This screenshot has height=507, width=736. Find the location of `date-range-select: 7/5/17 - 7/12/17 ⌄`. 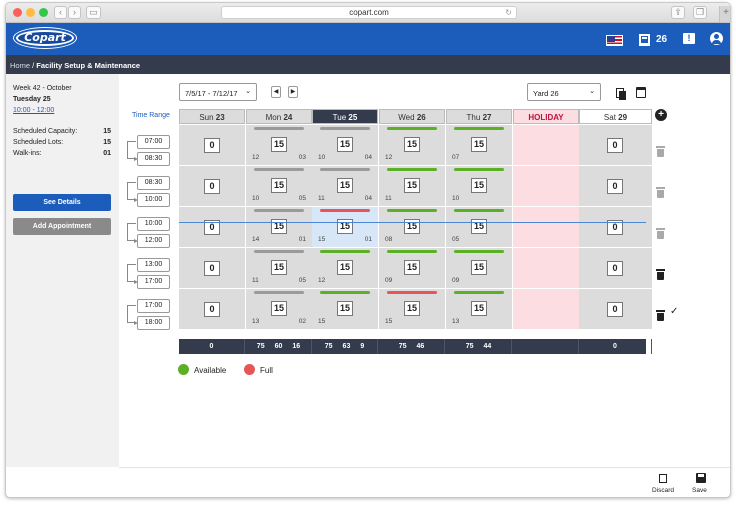

date-range-select: 7/5/17 - 7/12/17 ⌄ is located at coordinates (218, 92).